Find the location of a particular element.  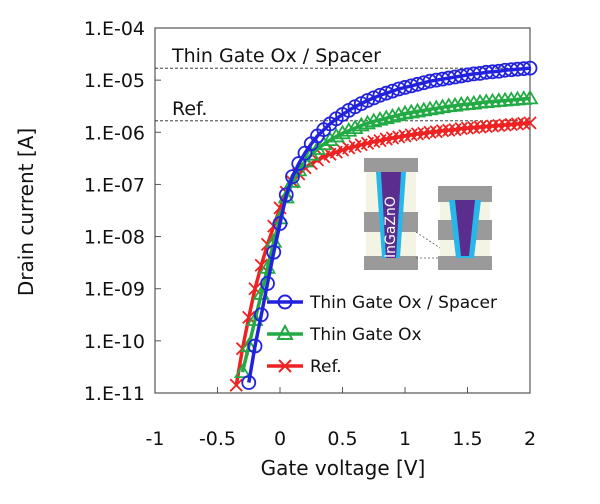

y-tick-label: 1.E-04 is located at coordinates (114, 29).